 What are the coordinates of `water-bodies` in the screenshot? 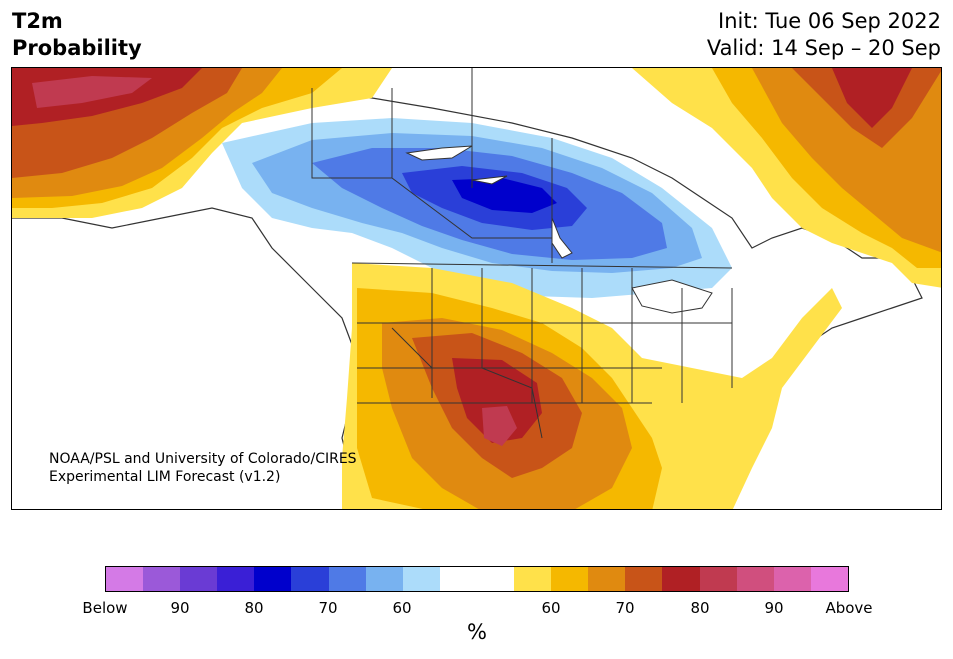 It's located at (559, 229).